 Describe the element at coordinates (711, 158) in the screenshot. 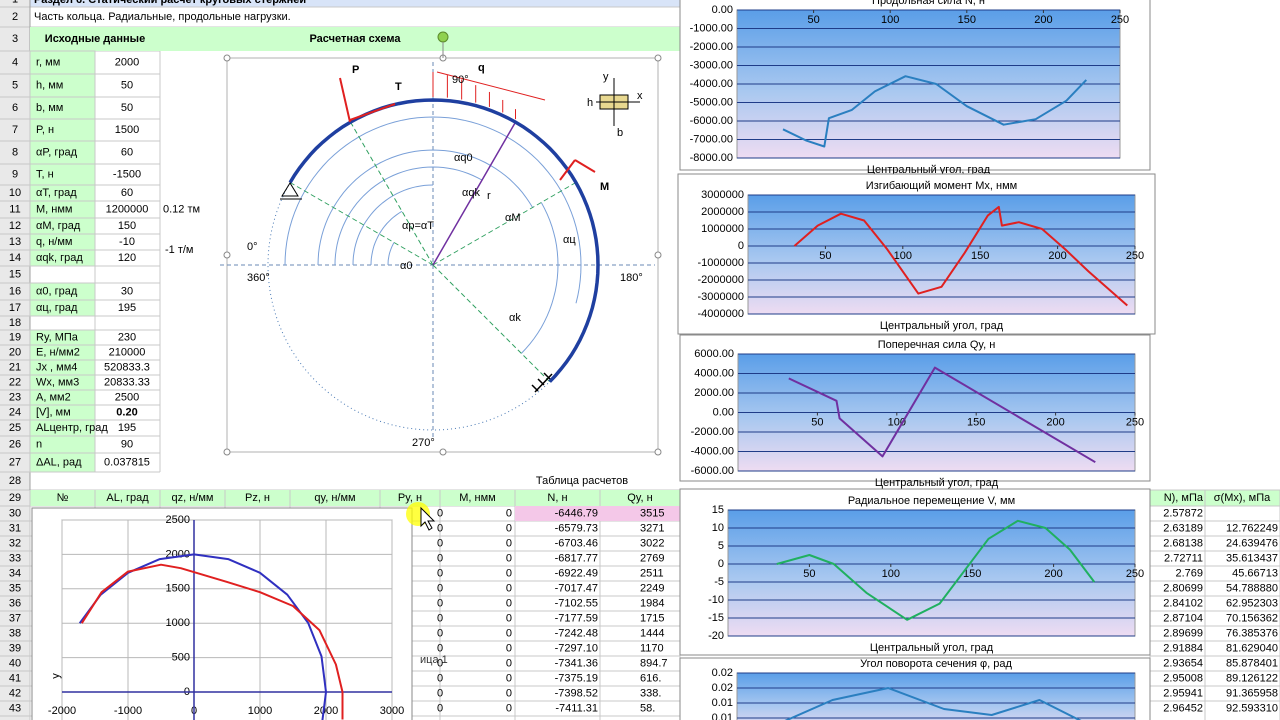

I see `y-tick-label: -8000.00` at that location.